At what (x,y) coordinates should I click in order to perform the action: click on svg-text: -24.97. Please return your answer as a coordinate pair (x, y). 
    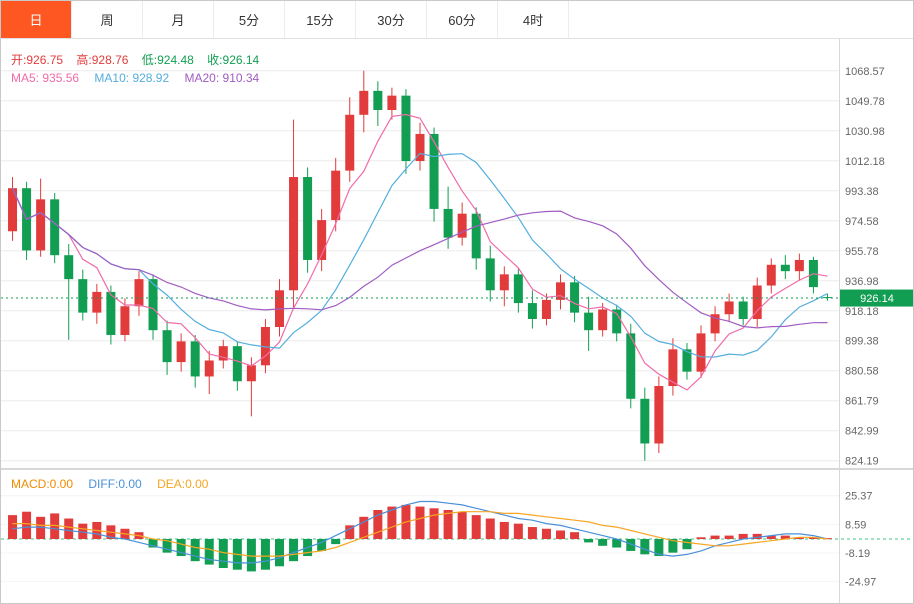
    Looking at the image, I should click on (860, 583).